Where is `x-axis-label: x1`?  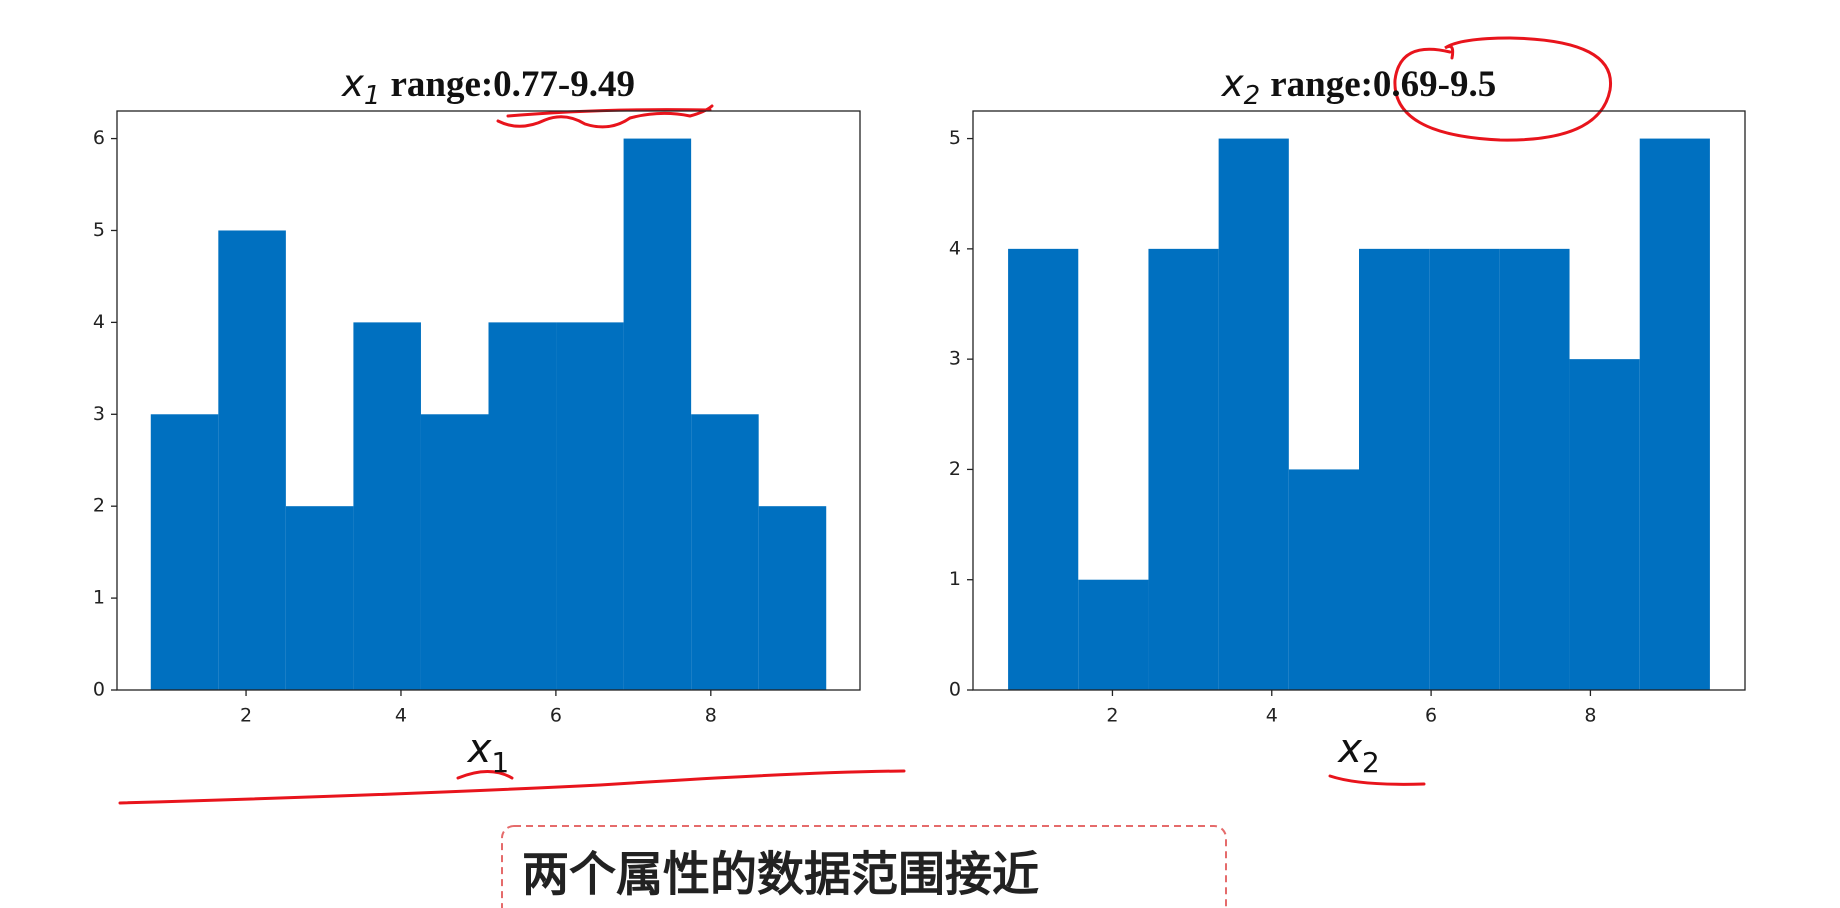 x-axis-label: x1 is located at coordinates (488, 752).